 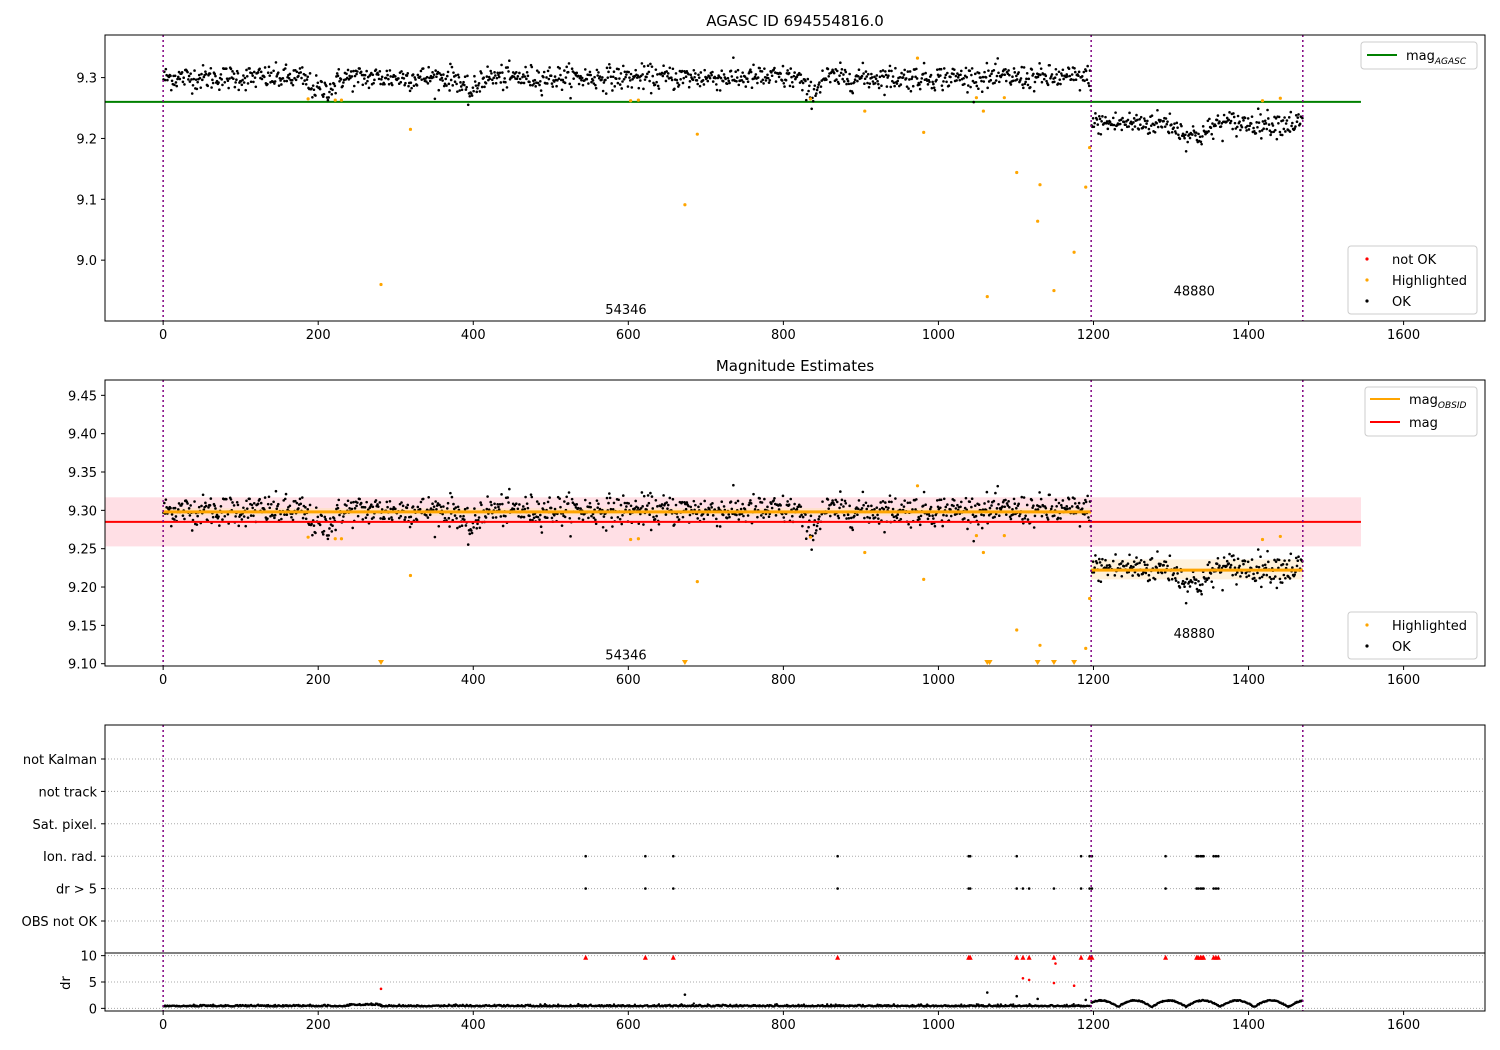 I want to click on obsid-label: 48880, so click(x=1194, y=634).